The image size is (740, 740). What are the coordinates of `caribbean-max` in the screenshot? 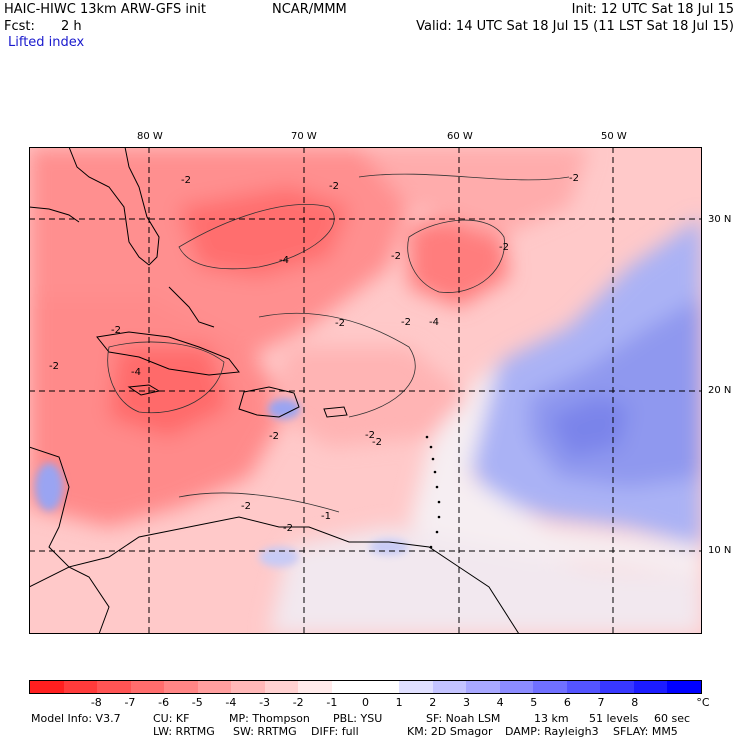 It's located at (169, 392).